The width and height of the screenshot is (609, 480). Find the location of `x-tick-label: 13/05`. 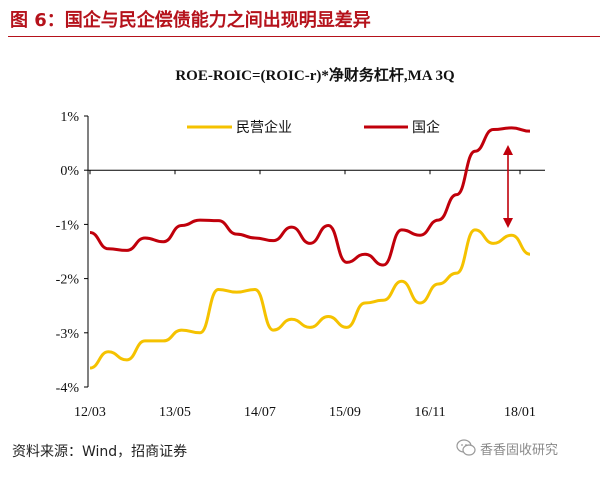

x-tick-label: 13/05 is located at coordinates (175, 412).